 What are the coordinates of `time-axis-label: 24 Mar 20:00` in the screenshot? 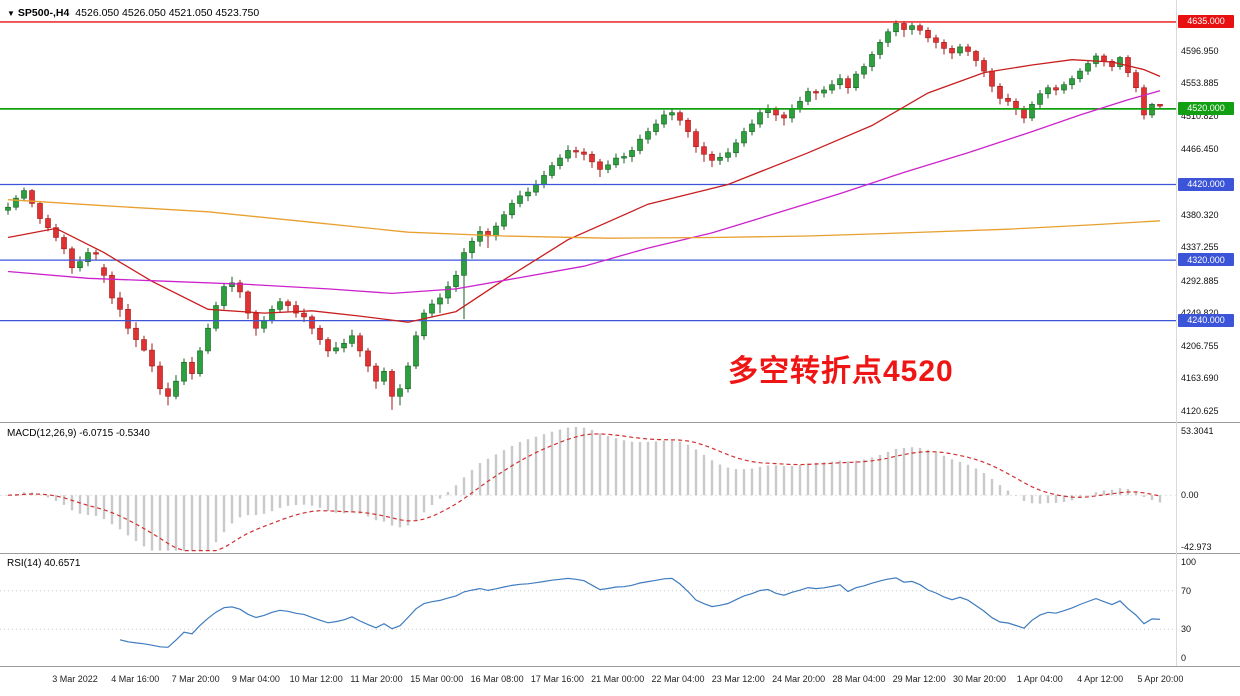 It's located at (799, 679).